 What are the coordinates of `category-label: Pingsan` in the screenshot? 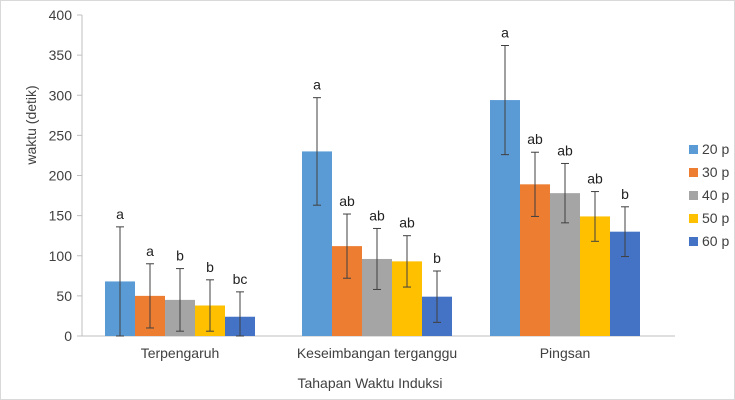 It's located at (565, 353).